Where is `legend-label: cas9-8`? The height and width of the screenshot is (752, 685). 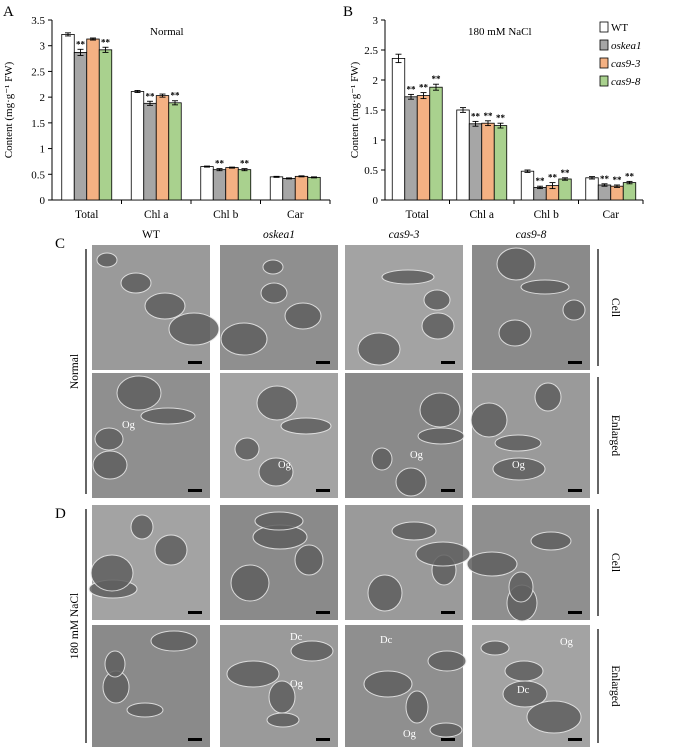
legend-label: cas9-8 is located at coordinates (626, 82).